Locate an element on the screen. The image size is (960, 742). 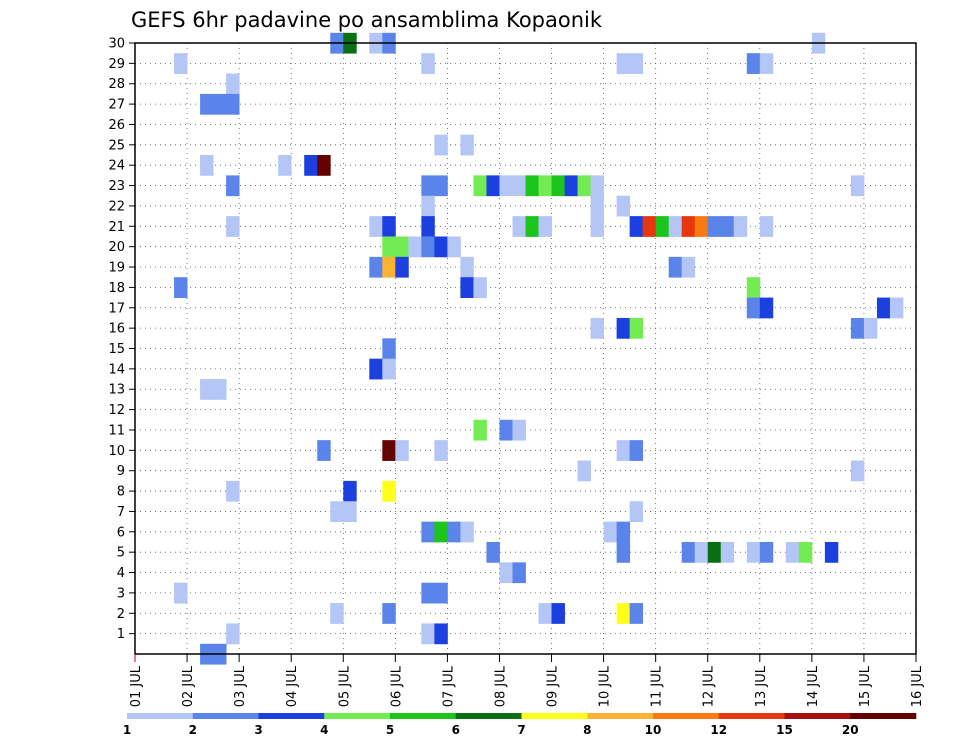
y-tick-label: 8 is located at coordinates (121, 492).